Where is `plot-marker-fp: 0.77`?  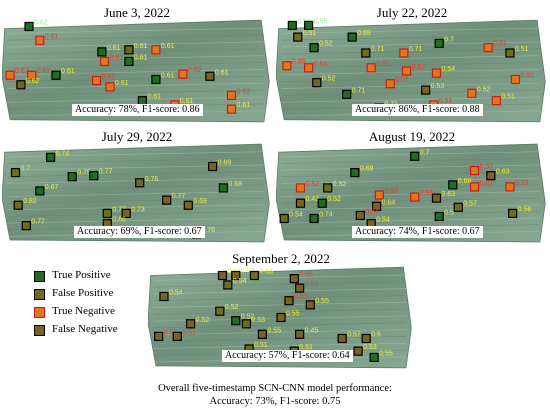 plot-marker-fp: 0.77 is located at coordinates (114, 212).